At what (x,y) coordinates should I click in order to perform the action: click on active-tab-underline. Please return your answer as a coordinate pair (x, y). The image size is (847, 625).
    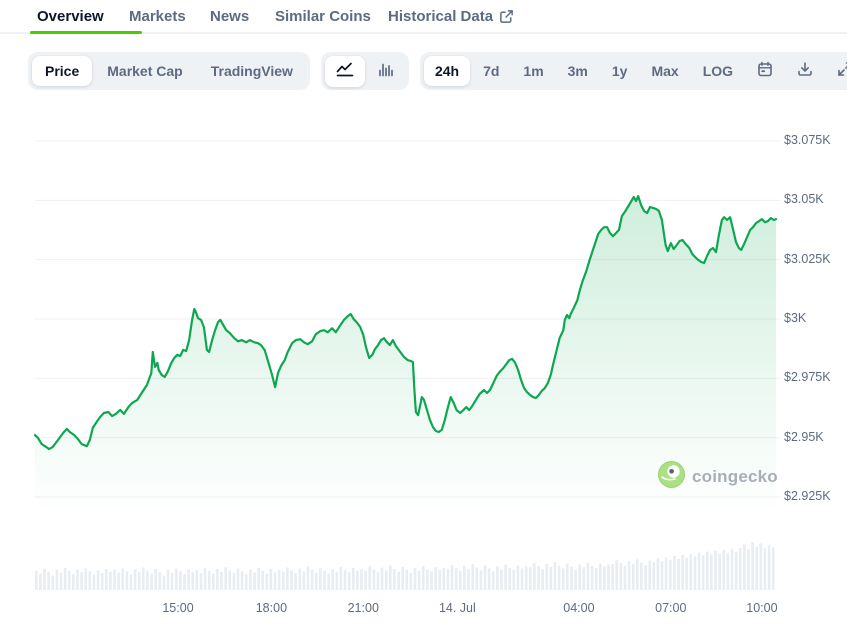
    Looking at the image, I should click on (86, 32).